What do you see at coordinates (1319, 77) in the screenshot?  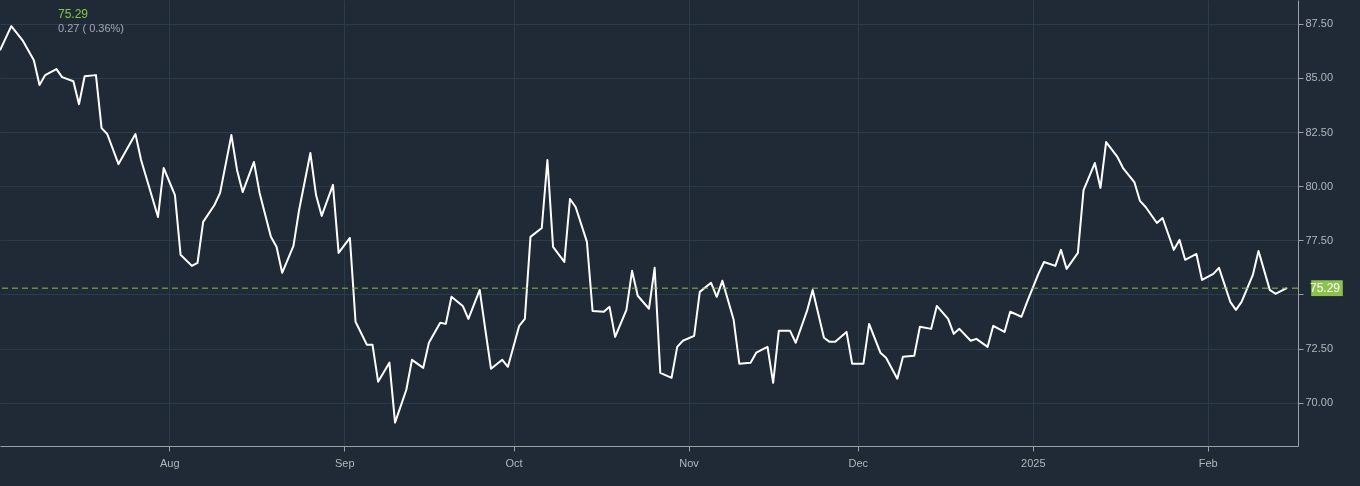 I see `y-tick-label: 85.00` at bounding box center [1319, 77].